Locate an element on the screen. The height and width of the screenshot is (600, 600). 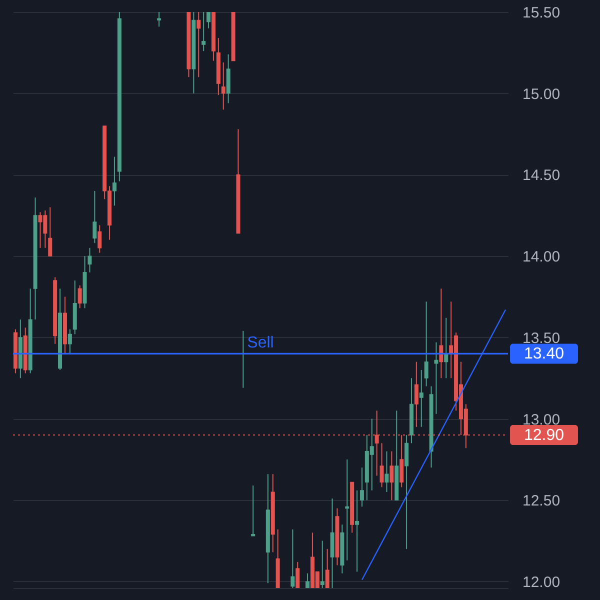
y-tick-label: 13.00 is located at coordinates (541, 419).